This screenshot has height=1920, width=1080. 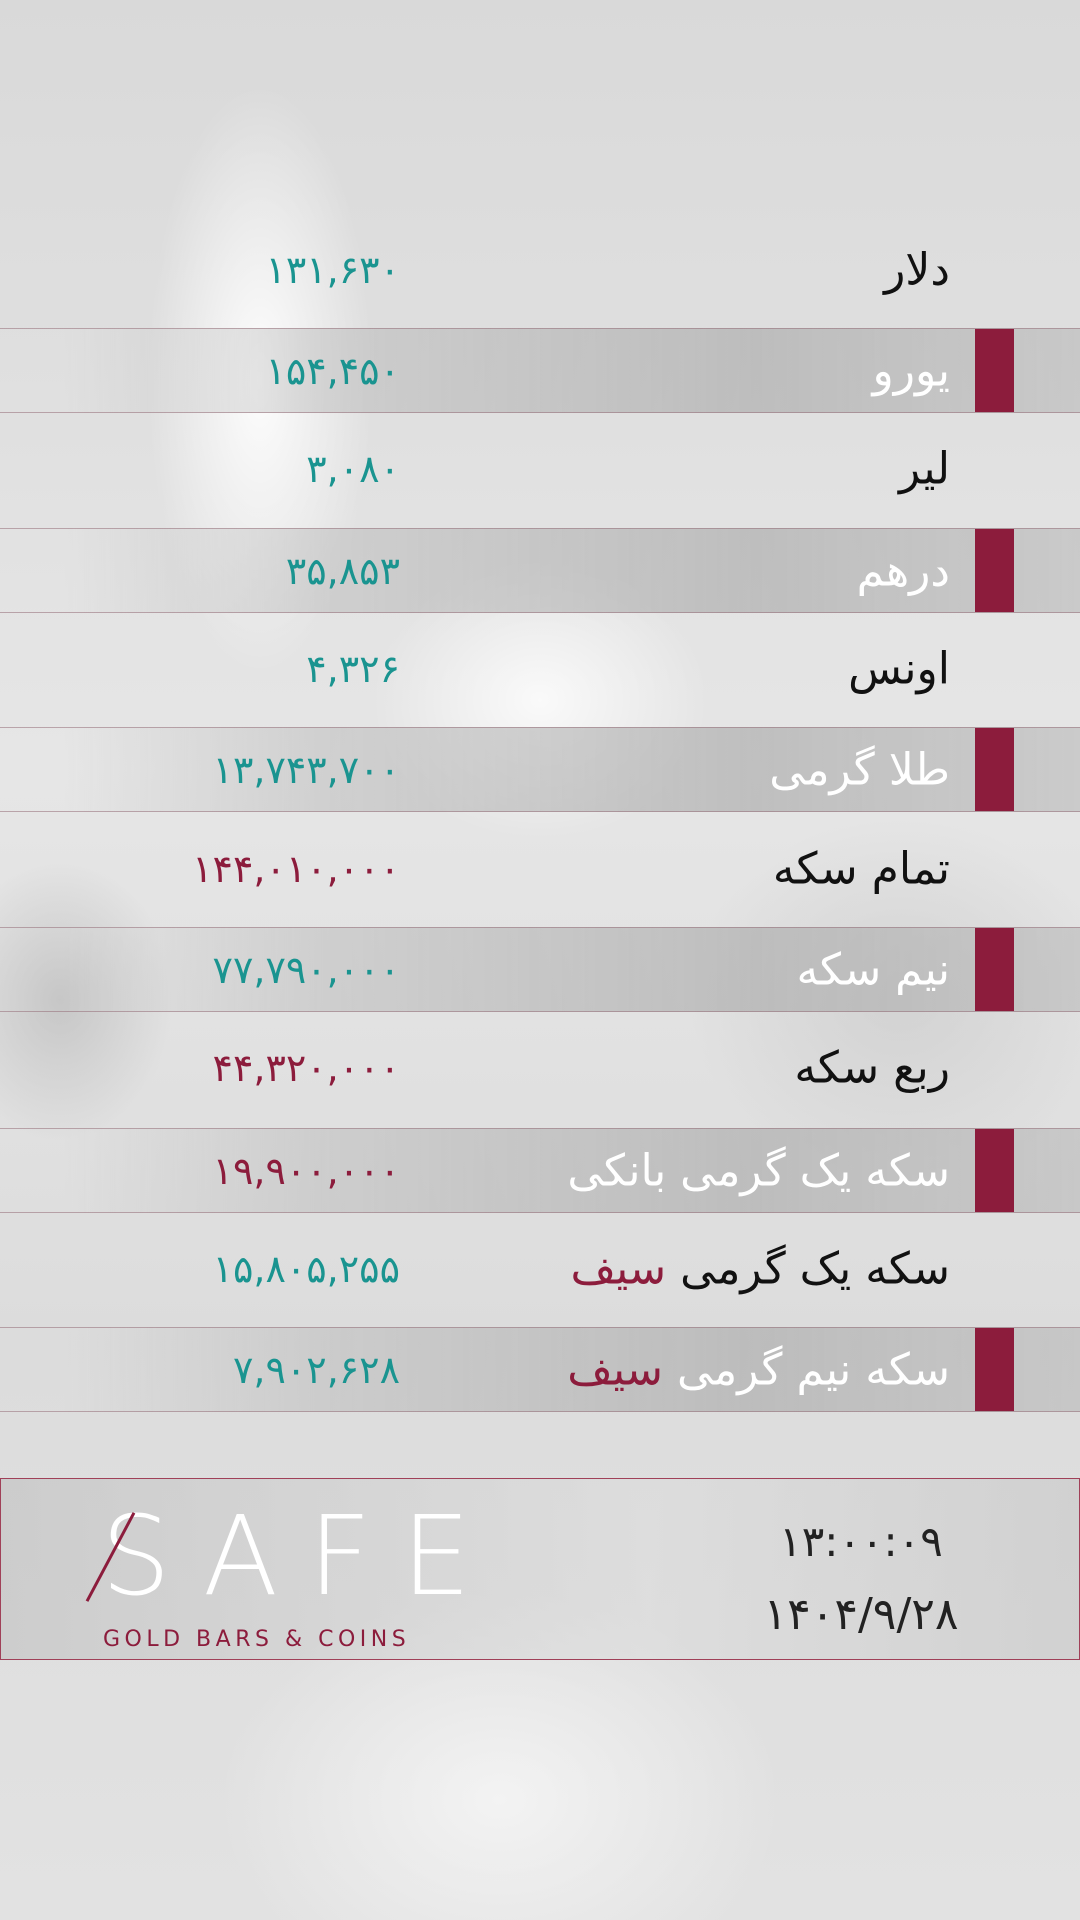 I want to click on rate-value: ۳,۰۸۰, so click(x=353, y=469).